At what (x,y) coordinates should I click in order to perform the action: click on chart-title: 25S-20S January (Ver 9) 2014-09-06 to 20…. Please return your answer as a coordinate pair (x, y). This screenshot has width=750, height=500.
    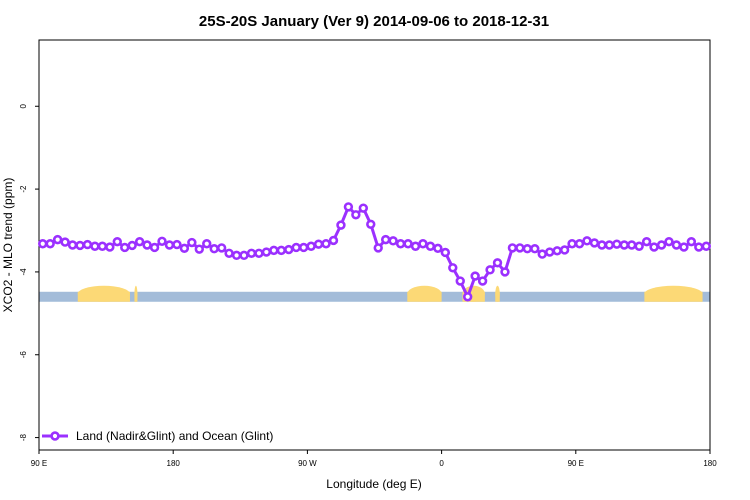
    Looking at the image, I should click on (374, 21).